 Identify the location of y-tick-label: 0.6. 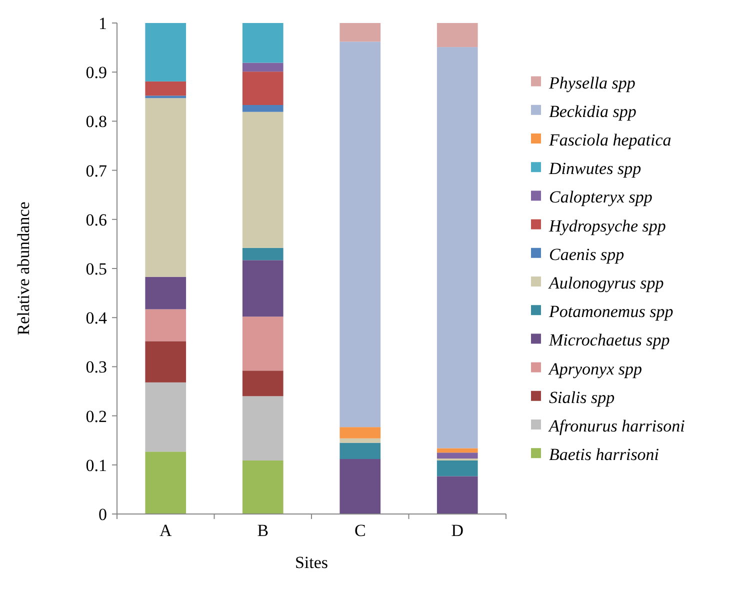
(96, 220).